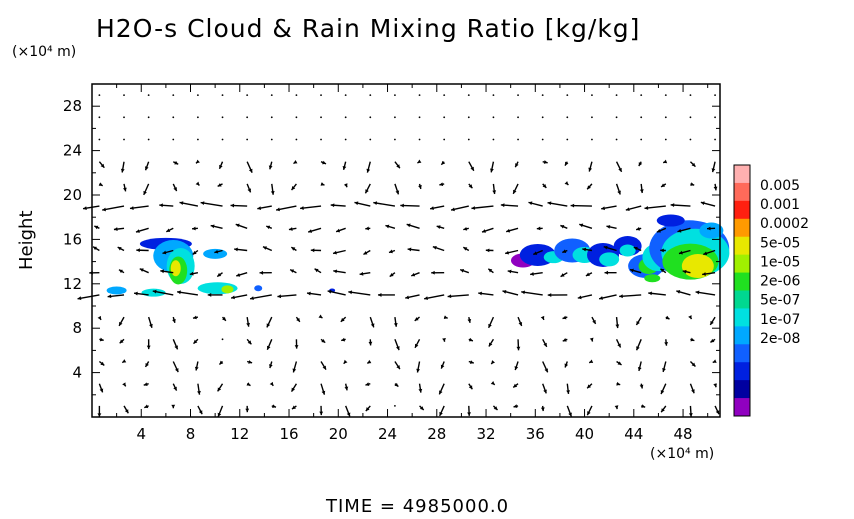 This screenshot has width=854, height=519. Describe the element at coordinates (72, 239) in the screenshot. I see `y-tick-label: 16` at that location.